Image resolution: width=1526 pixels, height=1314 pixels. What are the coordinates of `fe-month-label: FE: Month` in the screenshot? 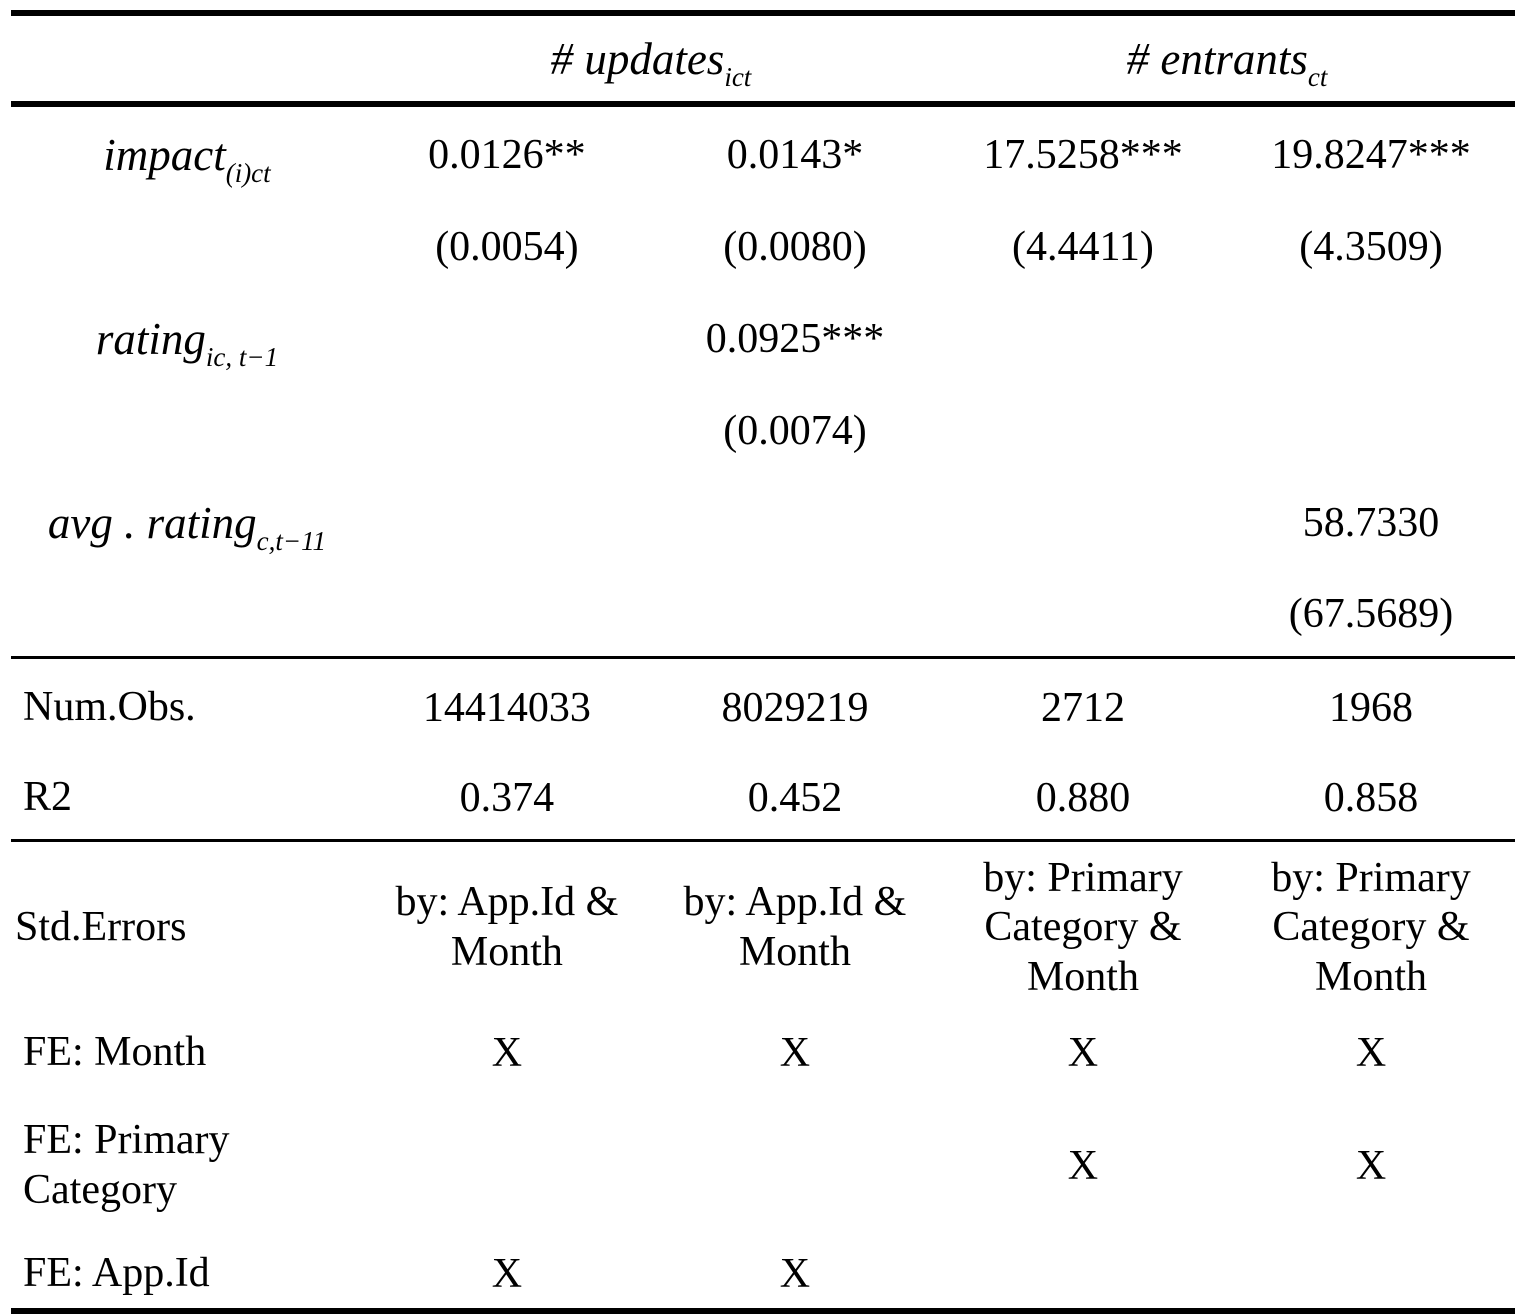 It's located at (115, 1052).